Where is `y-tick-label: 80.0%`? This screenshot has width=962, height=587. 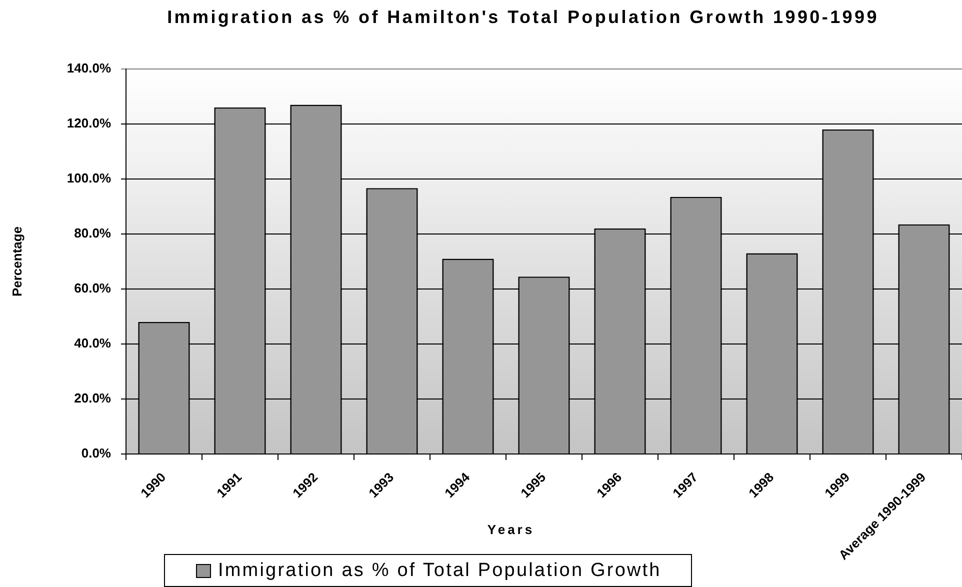
y-tick-label: 80.0% is located at coordinates (93, 233).